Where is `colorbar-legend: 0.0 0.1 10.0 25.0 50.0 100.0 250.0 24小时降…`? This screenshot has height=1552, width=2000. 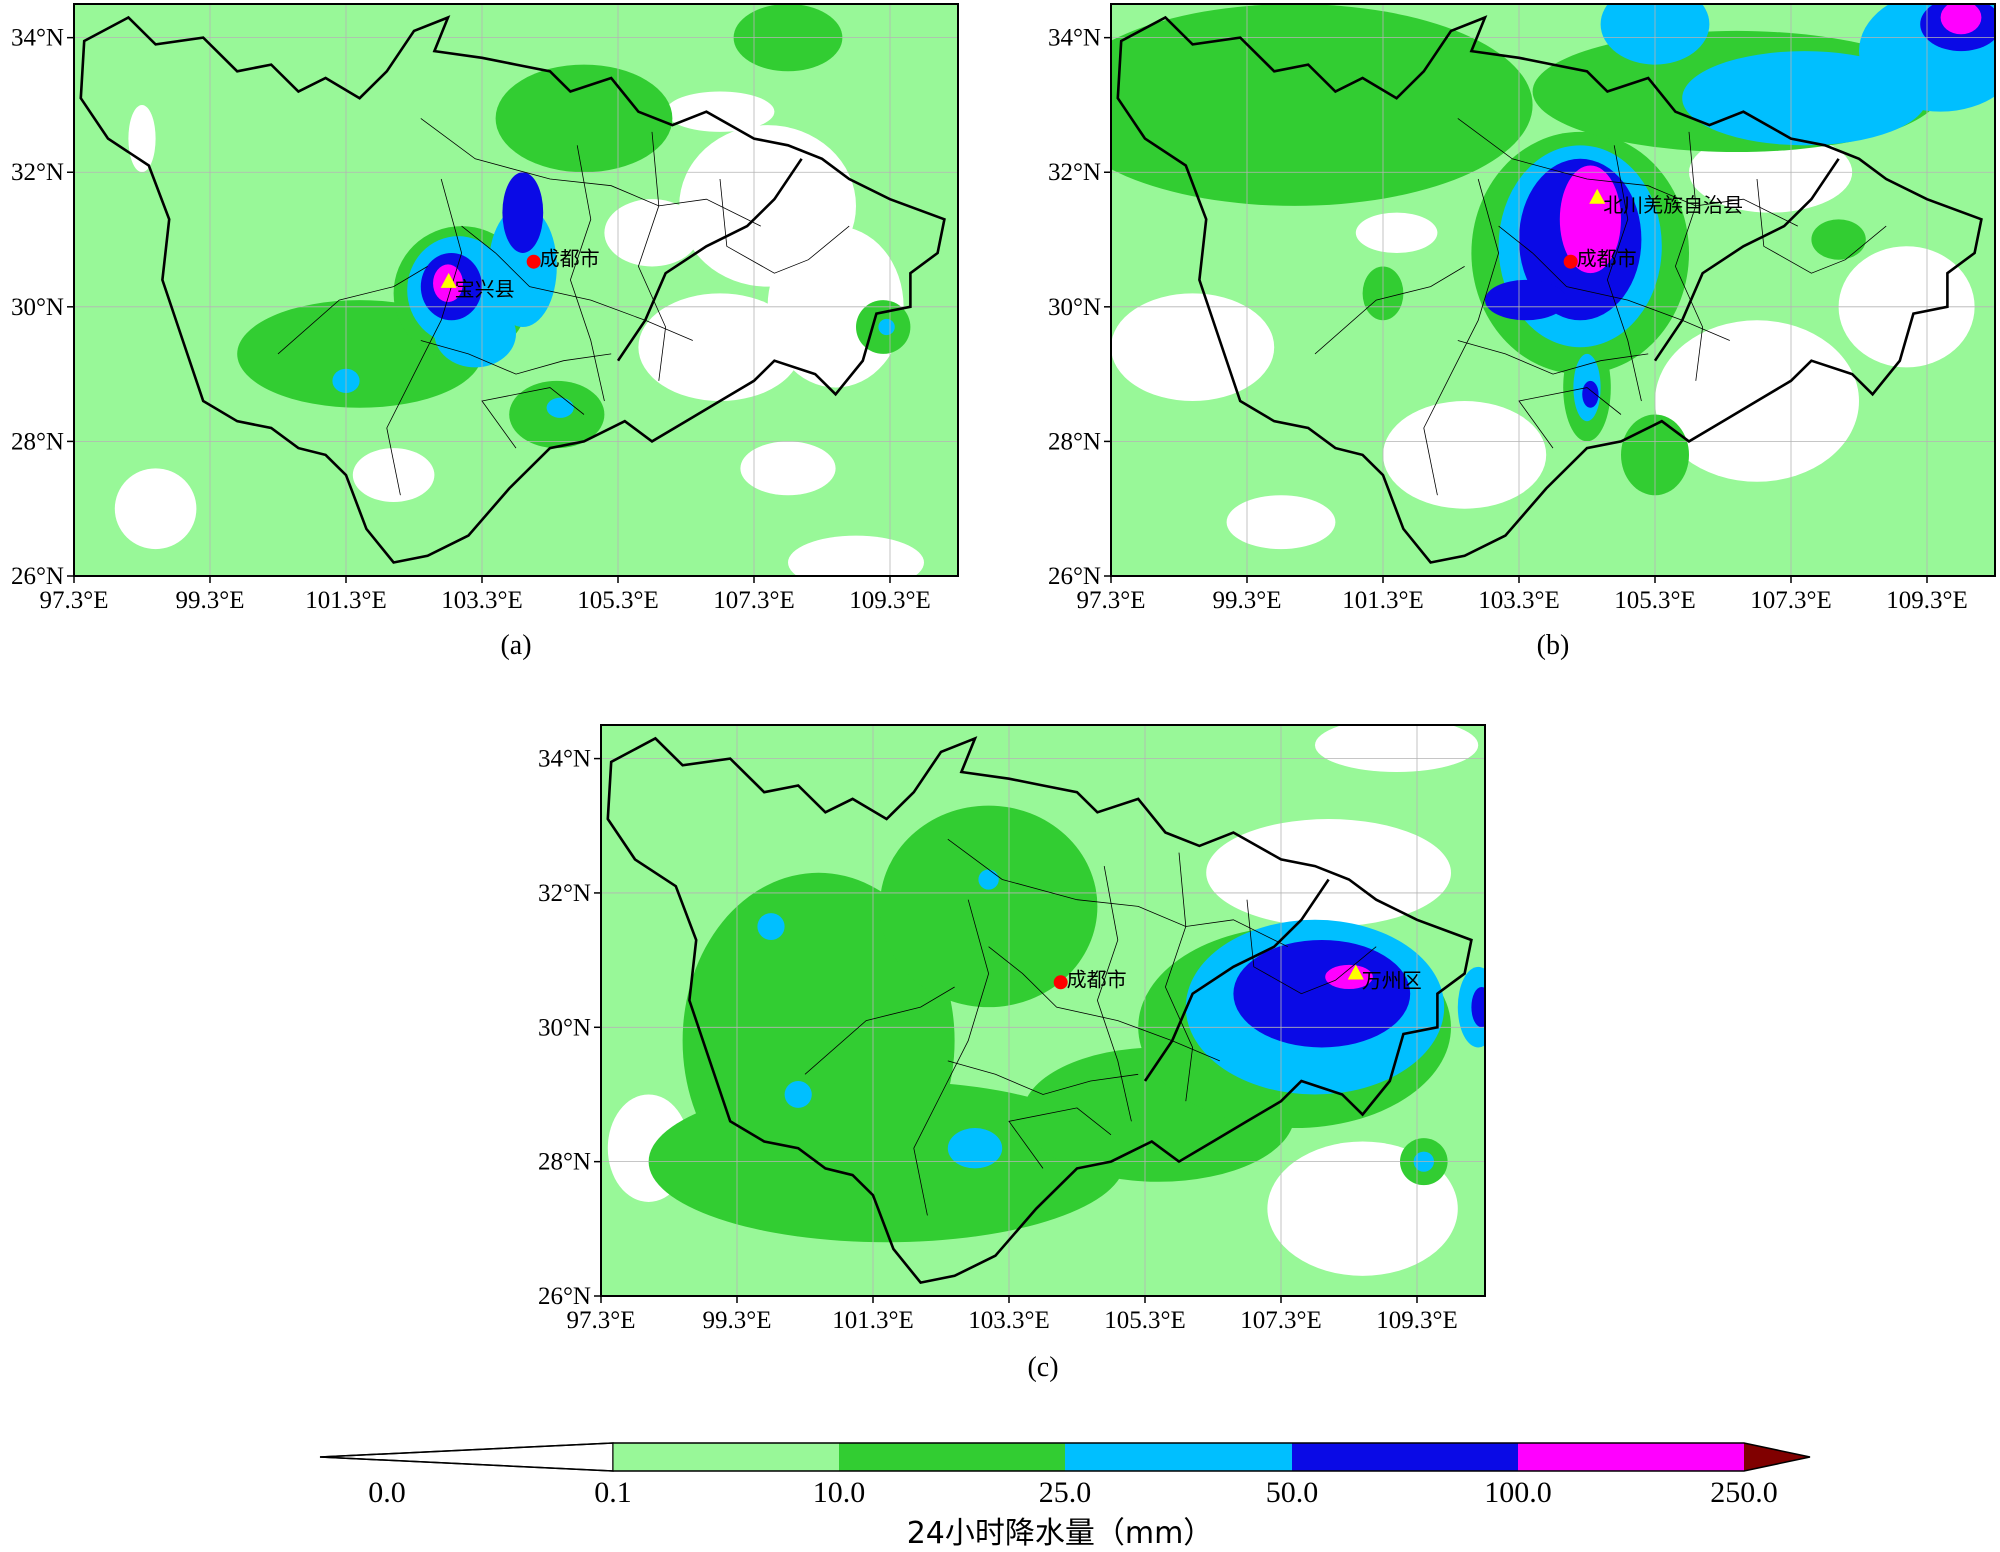 colorbar-legend: 0.0 0.1 10.0 25.0 50.0 100.0 250.0 24小时降… is located at coordinates (1065, 1496).